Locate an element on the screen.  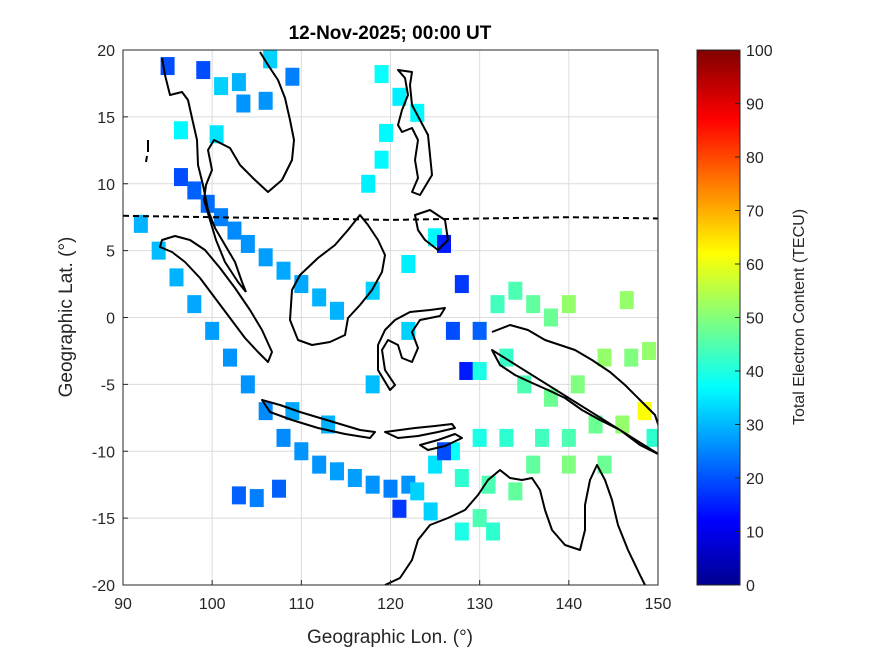
colorbar-tick-label-8: 80 is located at coordinates (755, 158).